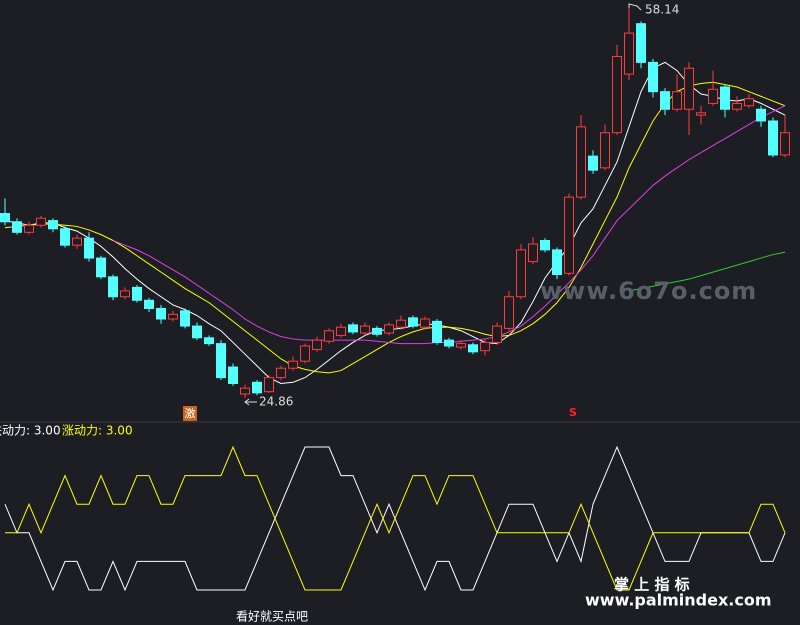 Image resolution: width=800 pixels, height=625 pixels. I want to click on annotation: 看好就买点吧, so click(272, 617).